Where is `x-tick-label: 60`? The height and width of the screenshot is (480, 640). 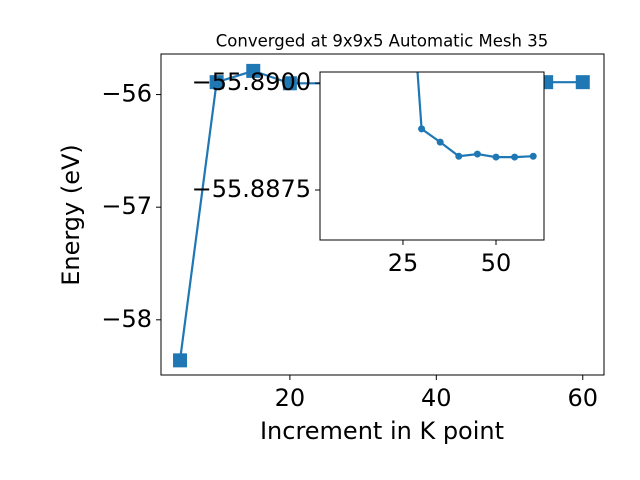
x-tick-label: 60 is located at coordinates (582, 398).